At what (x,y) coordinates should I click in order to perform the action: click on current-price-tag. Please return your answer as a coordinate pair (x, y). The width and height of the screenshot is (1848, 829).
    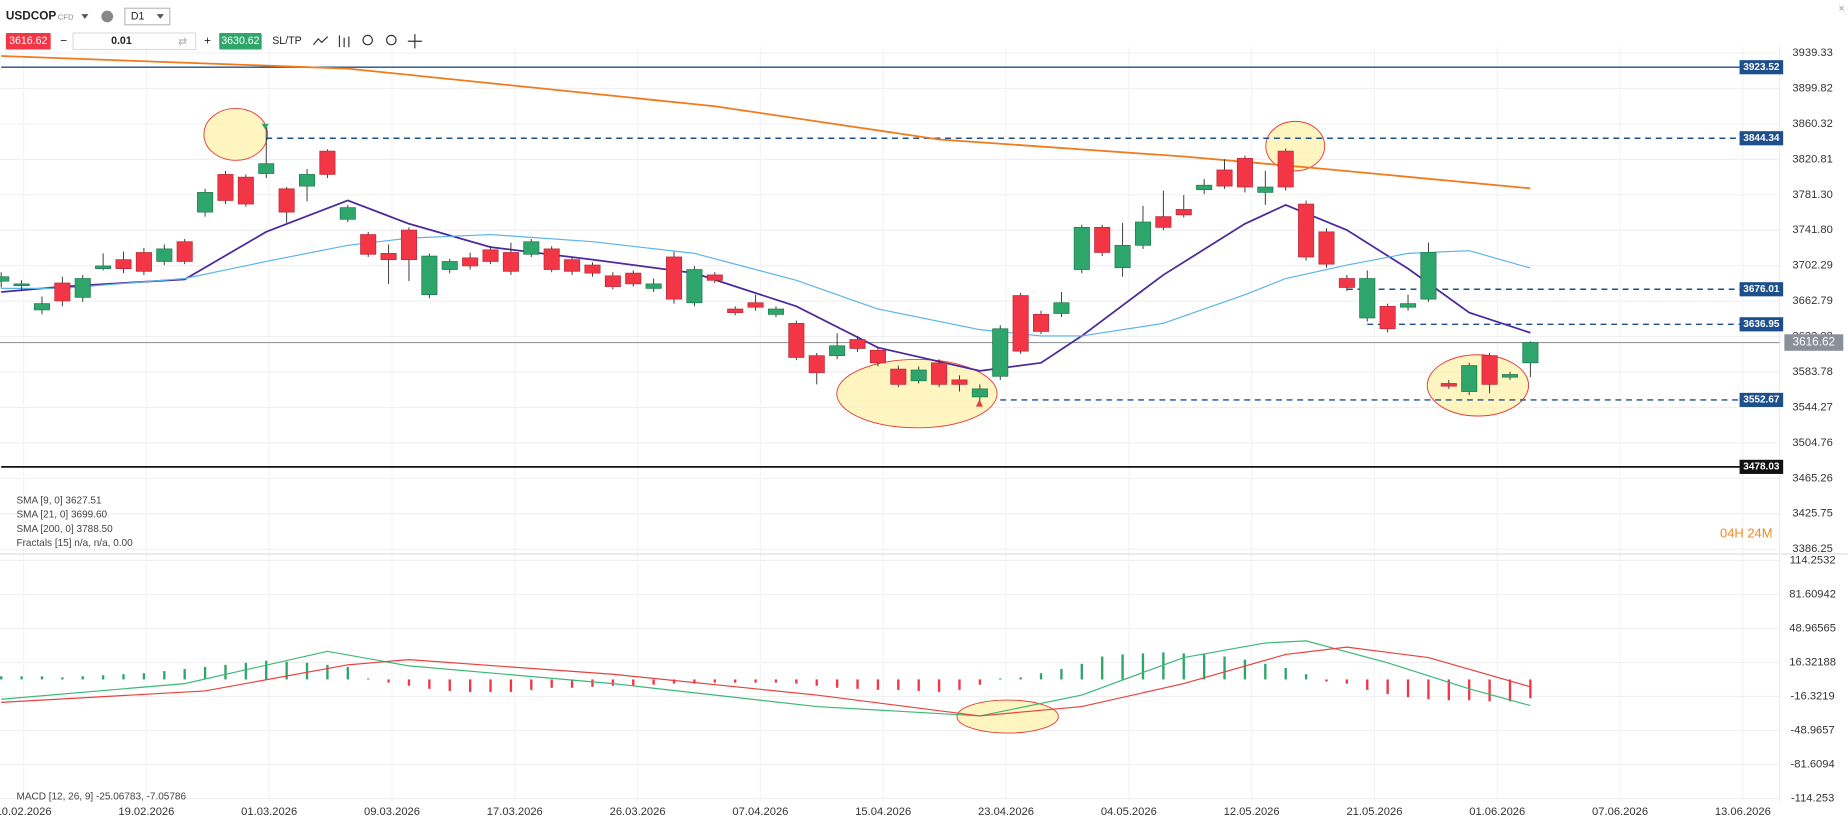
    Looking at the image, I should click on (1814, 342).